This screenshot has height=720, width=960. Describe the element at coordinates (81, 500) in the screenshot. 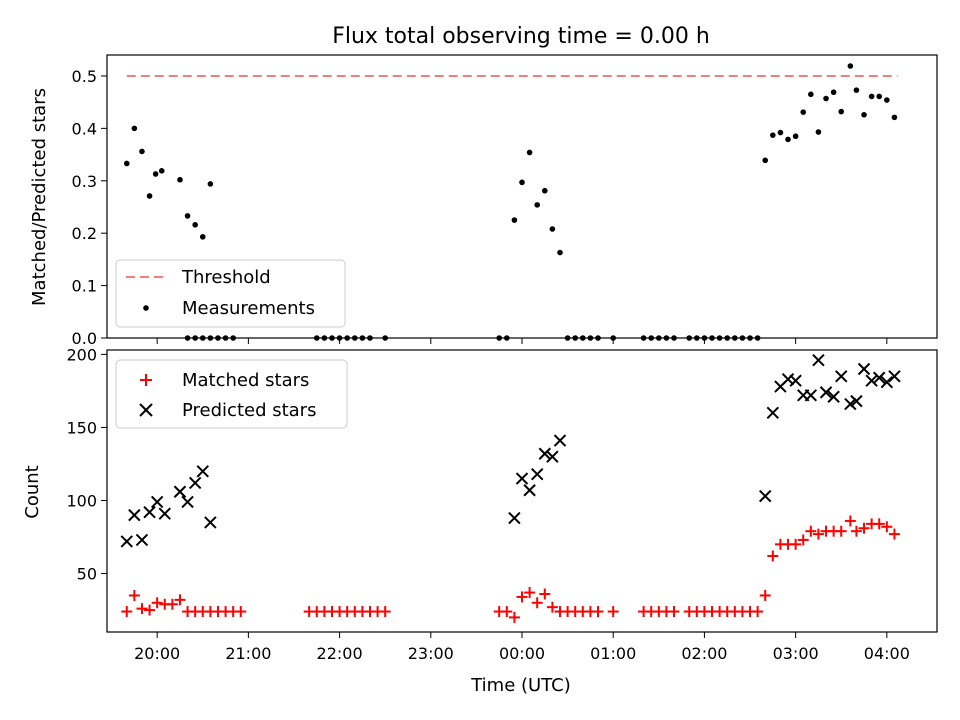

I see `bottom-ytick-label: 100` at that location.